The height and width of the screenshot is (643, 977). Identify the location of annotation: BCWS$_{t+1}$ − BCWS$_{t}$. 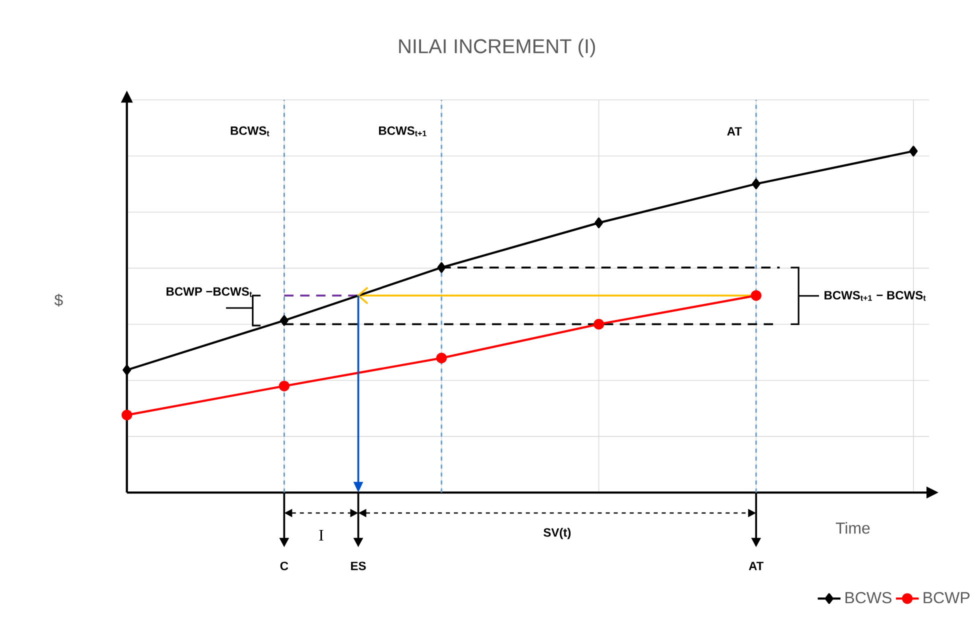
(875, 295).